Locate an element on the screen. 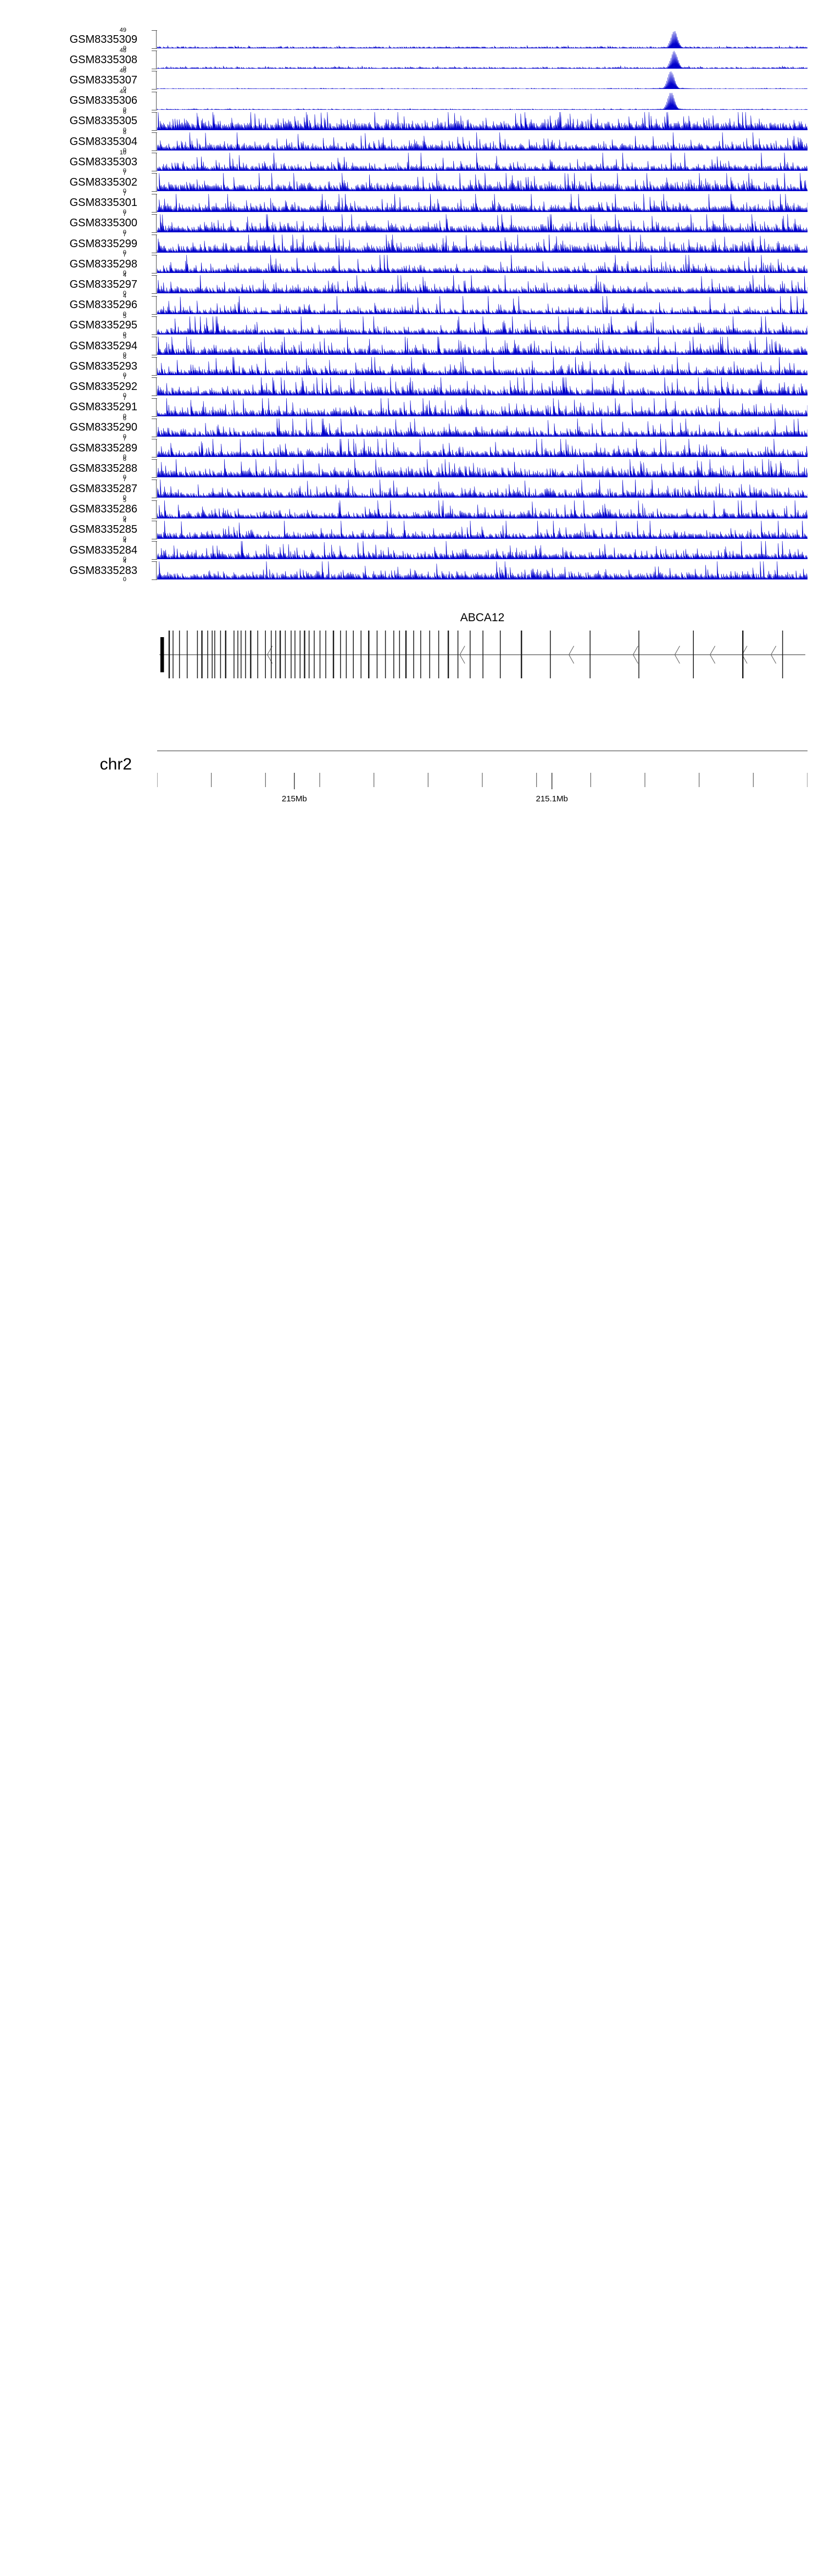  track-label: GSM8335306 is located at coordinates (103, 100).